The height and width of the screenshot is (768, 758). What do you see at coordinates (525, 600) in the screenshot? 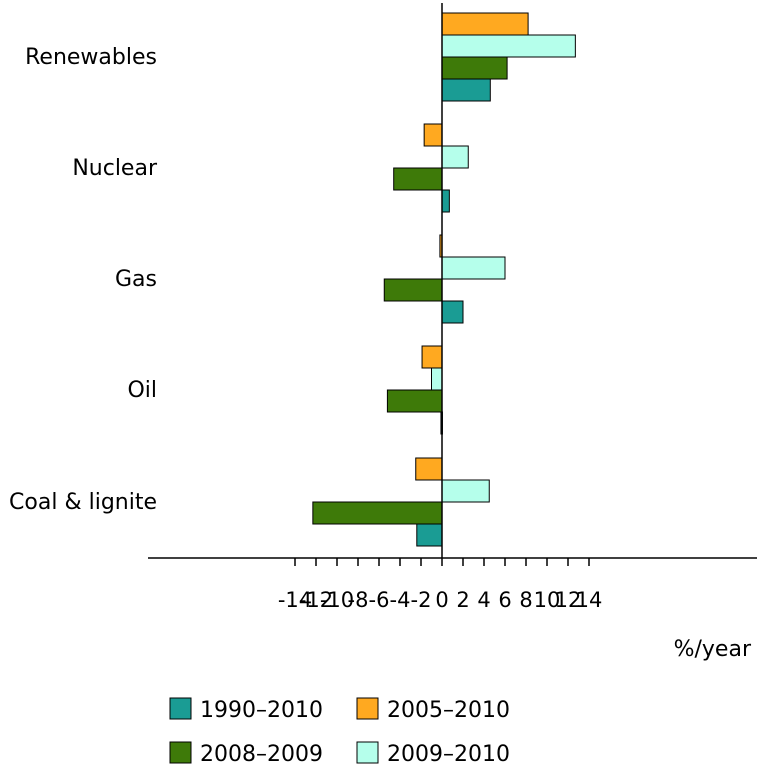
I see `x-tick-label: 8` at bounding box center [525, 600].